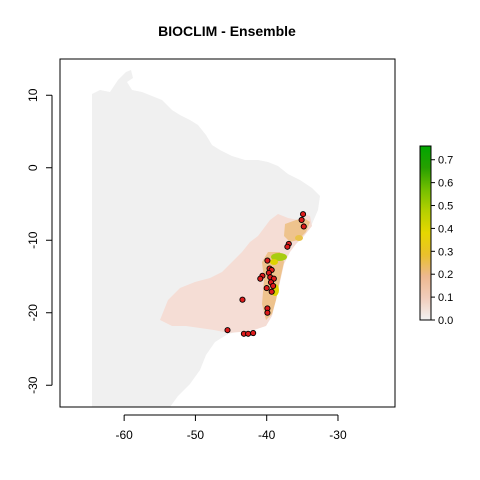 The image size is (480, 480). What do you see at coordinates (442, 241) in the screenshot?
I see `legend-ticks: 0.0 0.1 0.2 0.3 0.4 0.5 0.6 0.7` at bounding box center [442, 241].